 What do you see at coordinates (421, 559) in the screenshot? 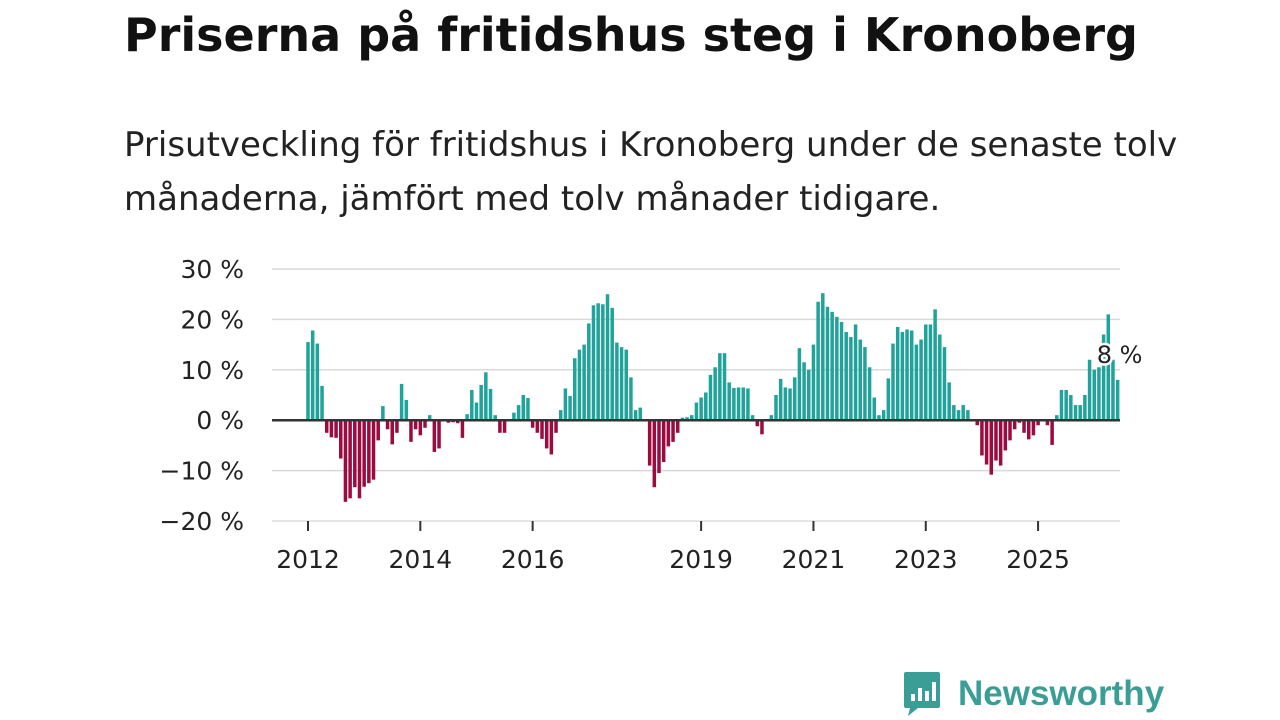
I see `x-tick-label: 2014` at bounding box center [421, 559].